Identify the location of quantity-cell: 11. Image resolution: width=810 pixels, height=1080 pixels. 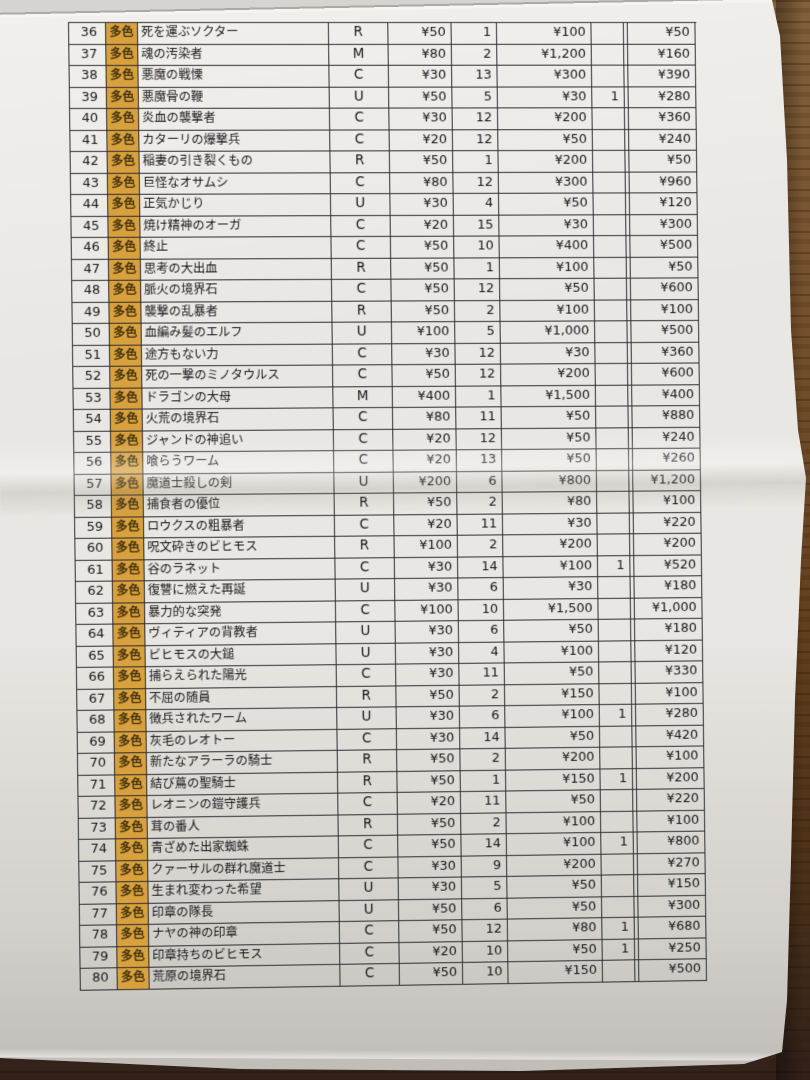
(480, 525).